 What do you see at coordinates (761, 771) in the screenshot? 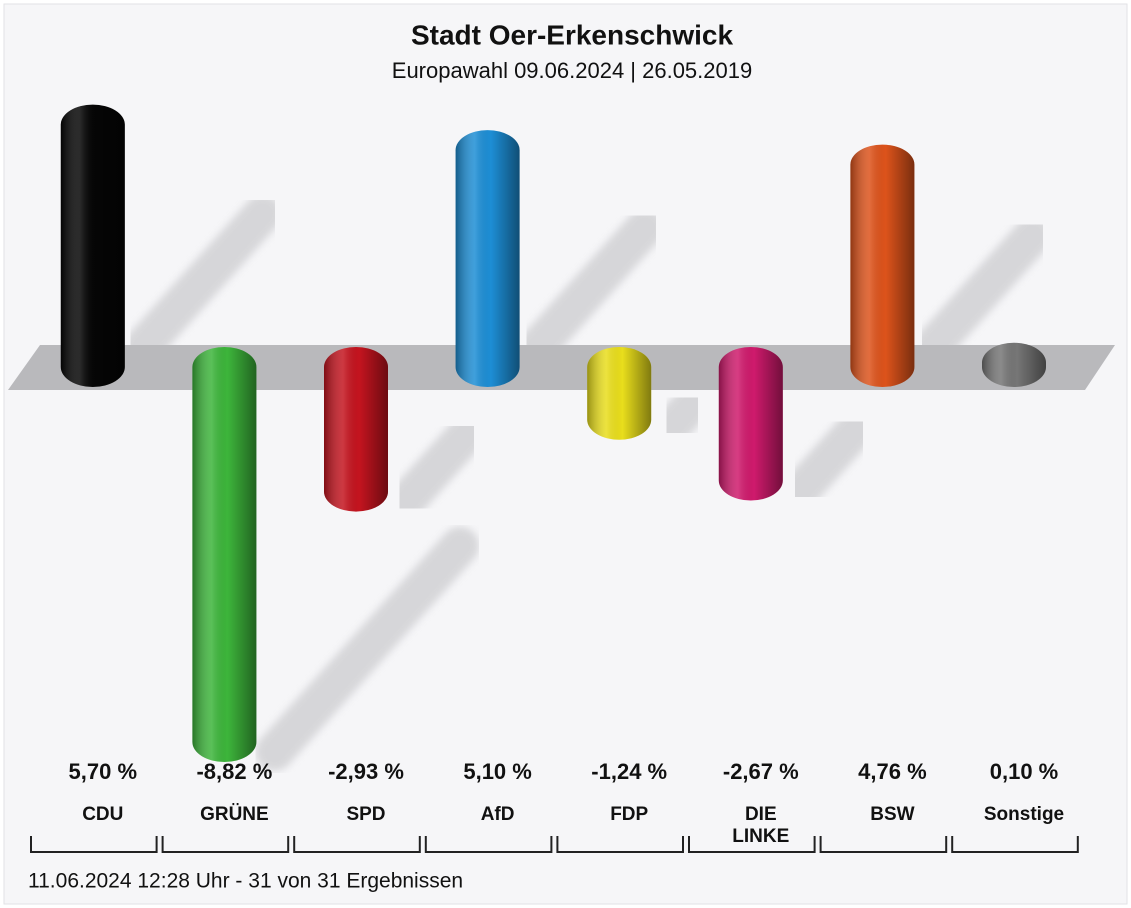
I see `value-label: -2,67 %` at bounding box center [761, 771].